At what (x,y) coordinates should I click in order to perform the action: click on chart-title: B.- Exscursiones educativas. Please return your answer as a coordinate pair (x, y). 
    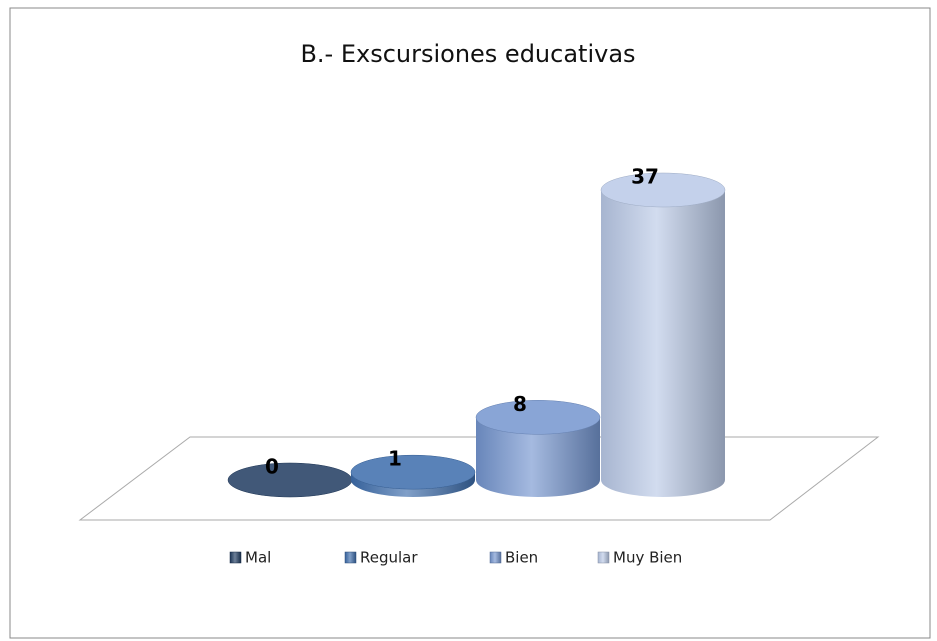
    Looking at the image, I should click on (467, 54).